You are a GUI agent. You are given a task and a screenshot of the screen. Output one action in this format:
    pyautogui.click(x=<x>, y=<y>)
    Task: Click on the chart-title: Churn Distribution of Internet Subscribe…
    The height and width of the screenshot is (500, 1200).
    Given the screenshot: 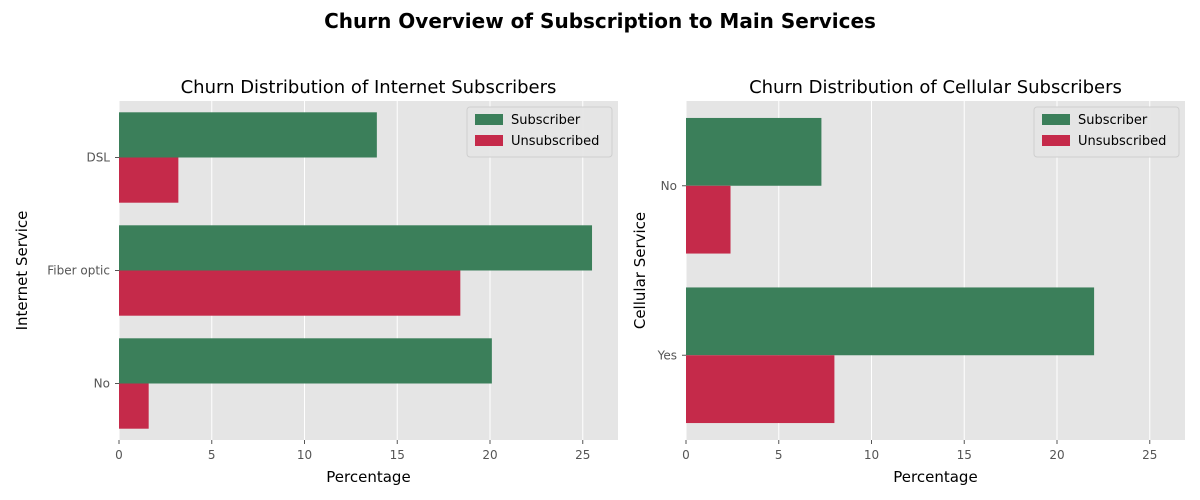 What is the action you would take?
    pyautogui.click(x=369, y=87)
    